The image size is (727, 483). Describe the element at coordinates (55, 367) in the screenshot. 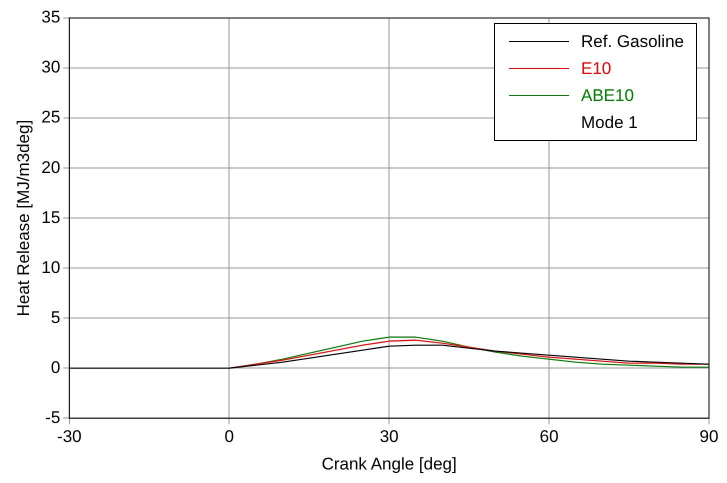

I see `y-tick-label: 0` at that location.